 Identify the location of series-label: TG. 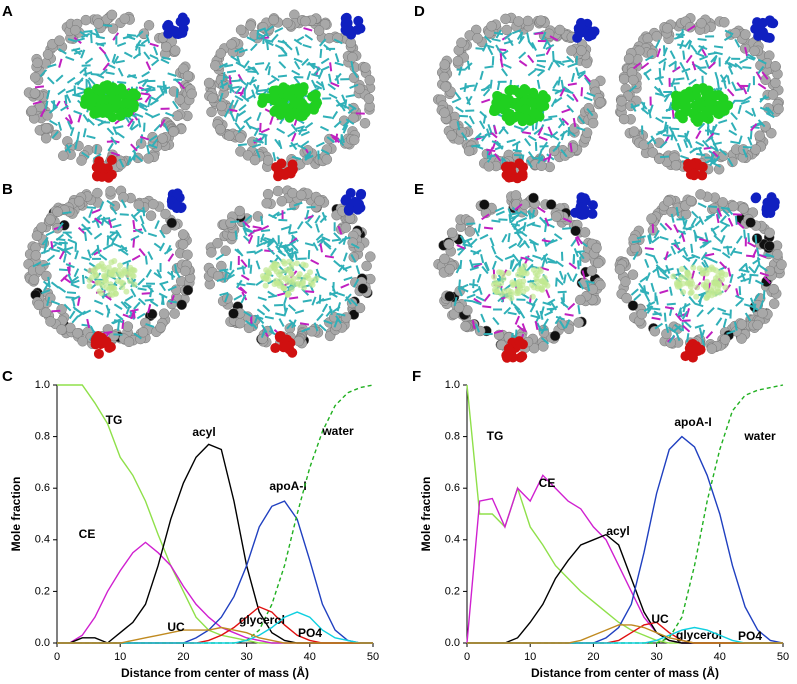
(495, 436).